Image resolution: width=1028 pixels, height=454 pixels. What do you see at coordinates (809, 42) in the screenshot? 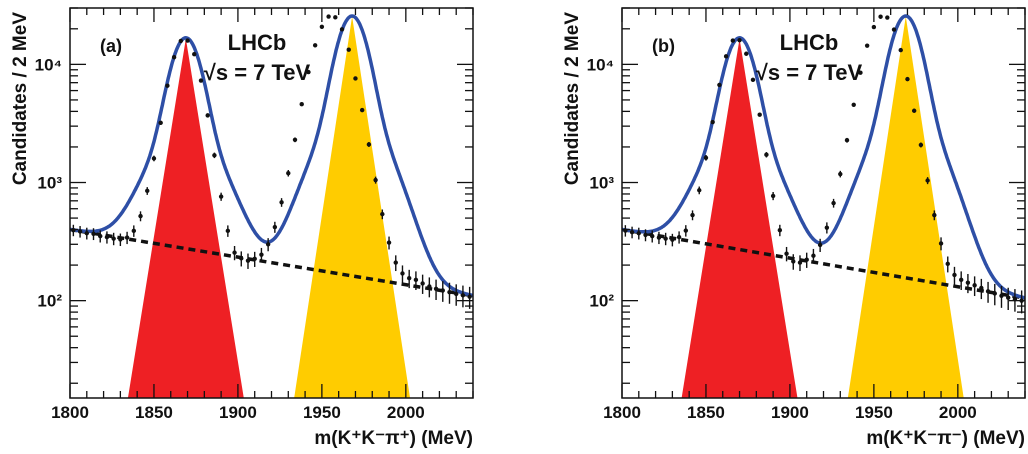
I see `experiment-label: LHCb` at bounding box center [809, 42].